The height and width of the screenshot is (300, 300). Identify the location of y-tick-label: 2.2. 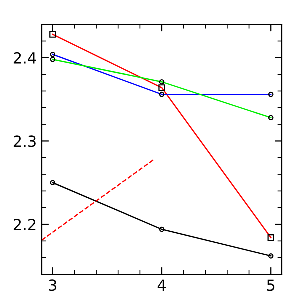
(25, 224).